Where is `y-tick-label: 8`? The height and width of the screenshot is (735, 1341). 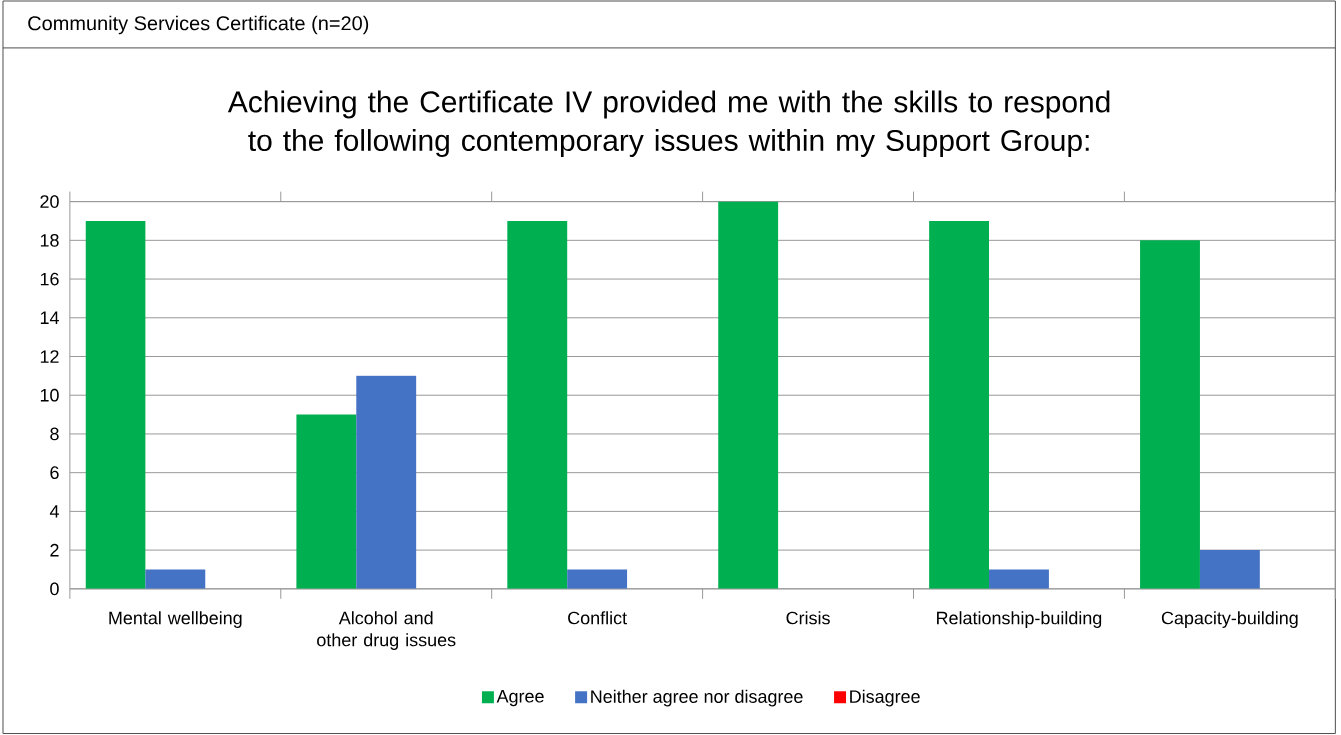
y-tick-label: 8 is located at coordinates (54, 434).